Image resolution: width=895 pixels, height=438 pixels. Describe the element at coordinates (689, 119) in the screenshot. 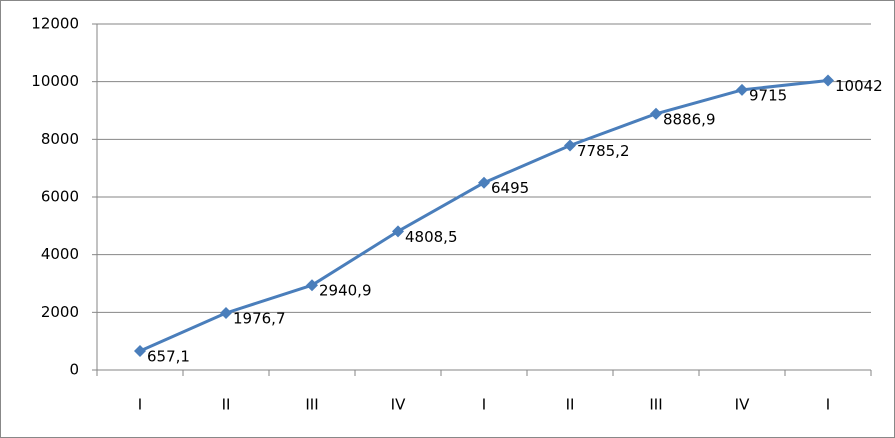

I see `data-label: 8886,9` at that location.